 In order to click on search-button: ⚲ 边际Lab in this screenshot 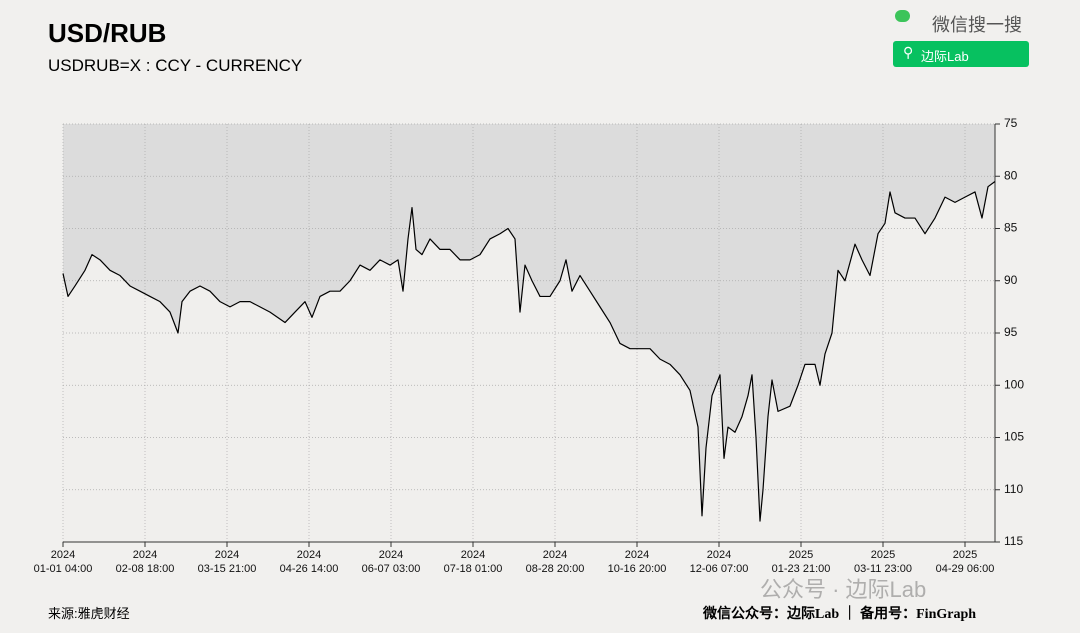, I will do `click(961, 54)`.